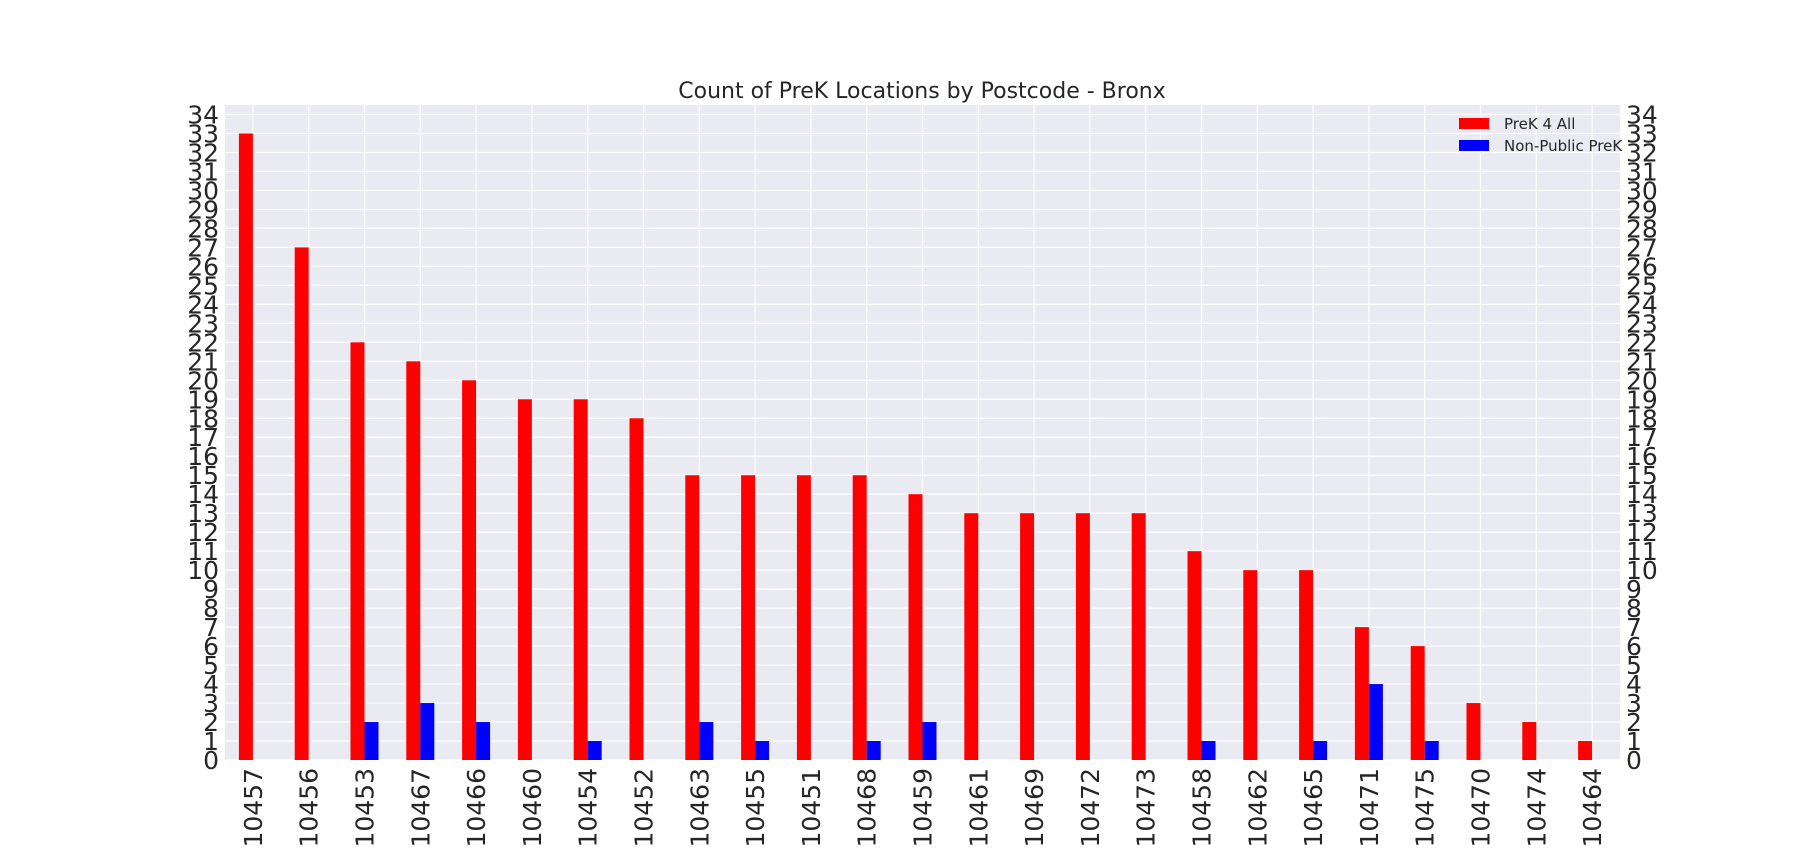 This screenshot has width=1800, height=864. Describe the element at coordinates (1481, 808) in the screenshot. I see `x-tick-label: 10470` at that location.